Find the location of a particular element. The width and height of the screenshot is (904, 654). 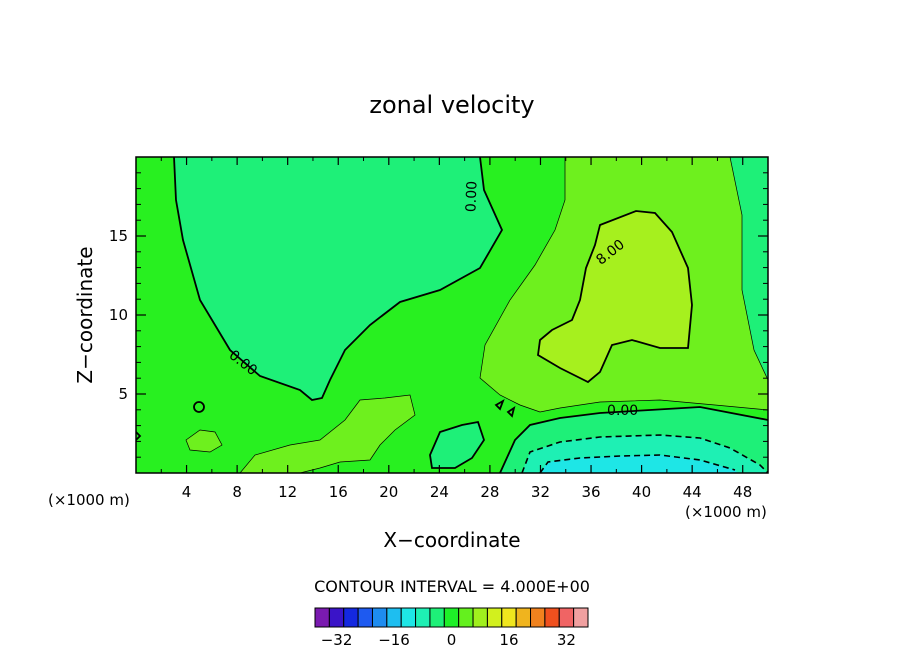

negative-region-upper-left is located at coordinates (338, 278).